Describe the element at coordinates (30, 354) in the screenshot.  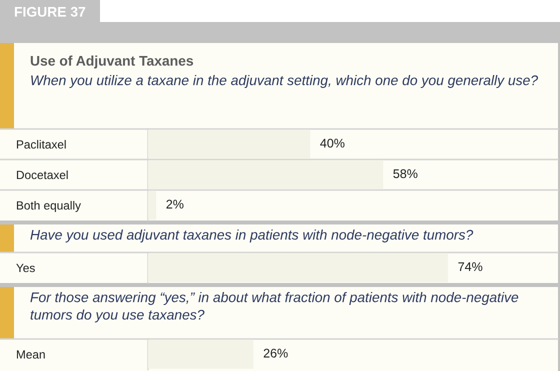
I see `y-tick-label: Mean` at that location.